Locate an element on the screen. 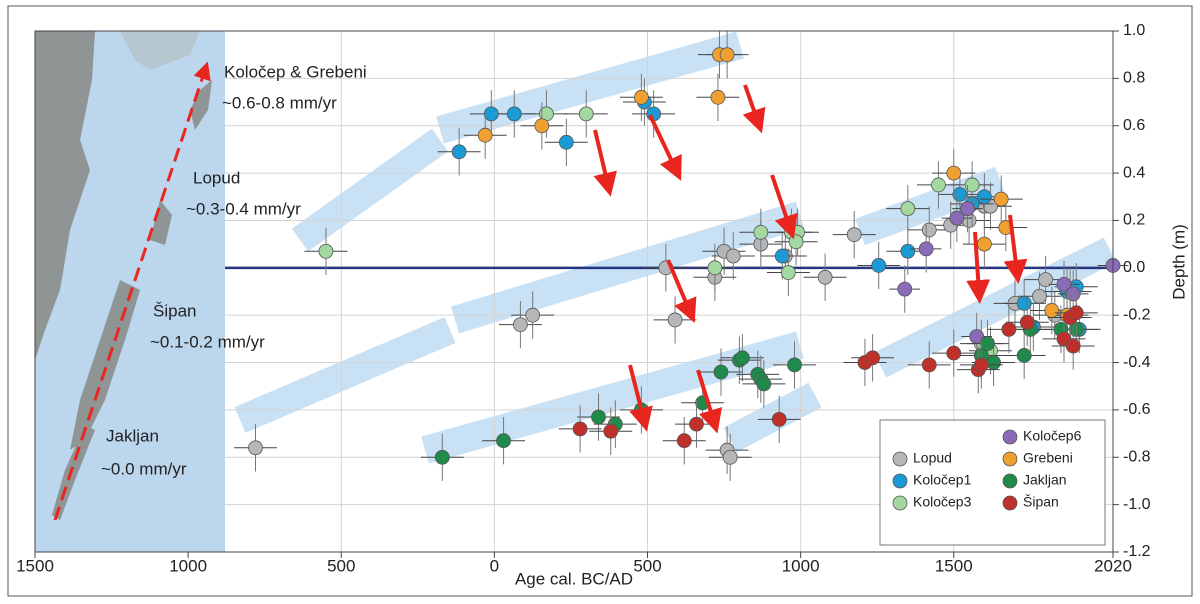  annotation: ~0.0 mm/yr is located at coordinates (144, 468).